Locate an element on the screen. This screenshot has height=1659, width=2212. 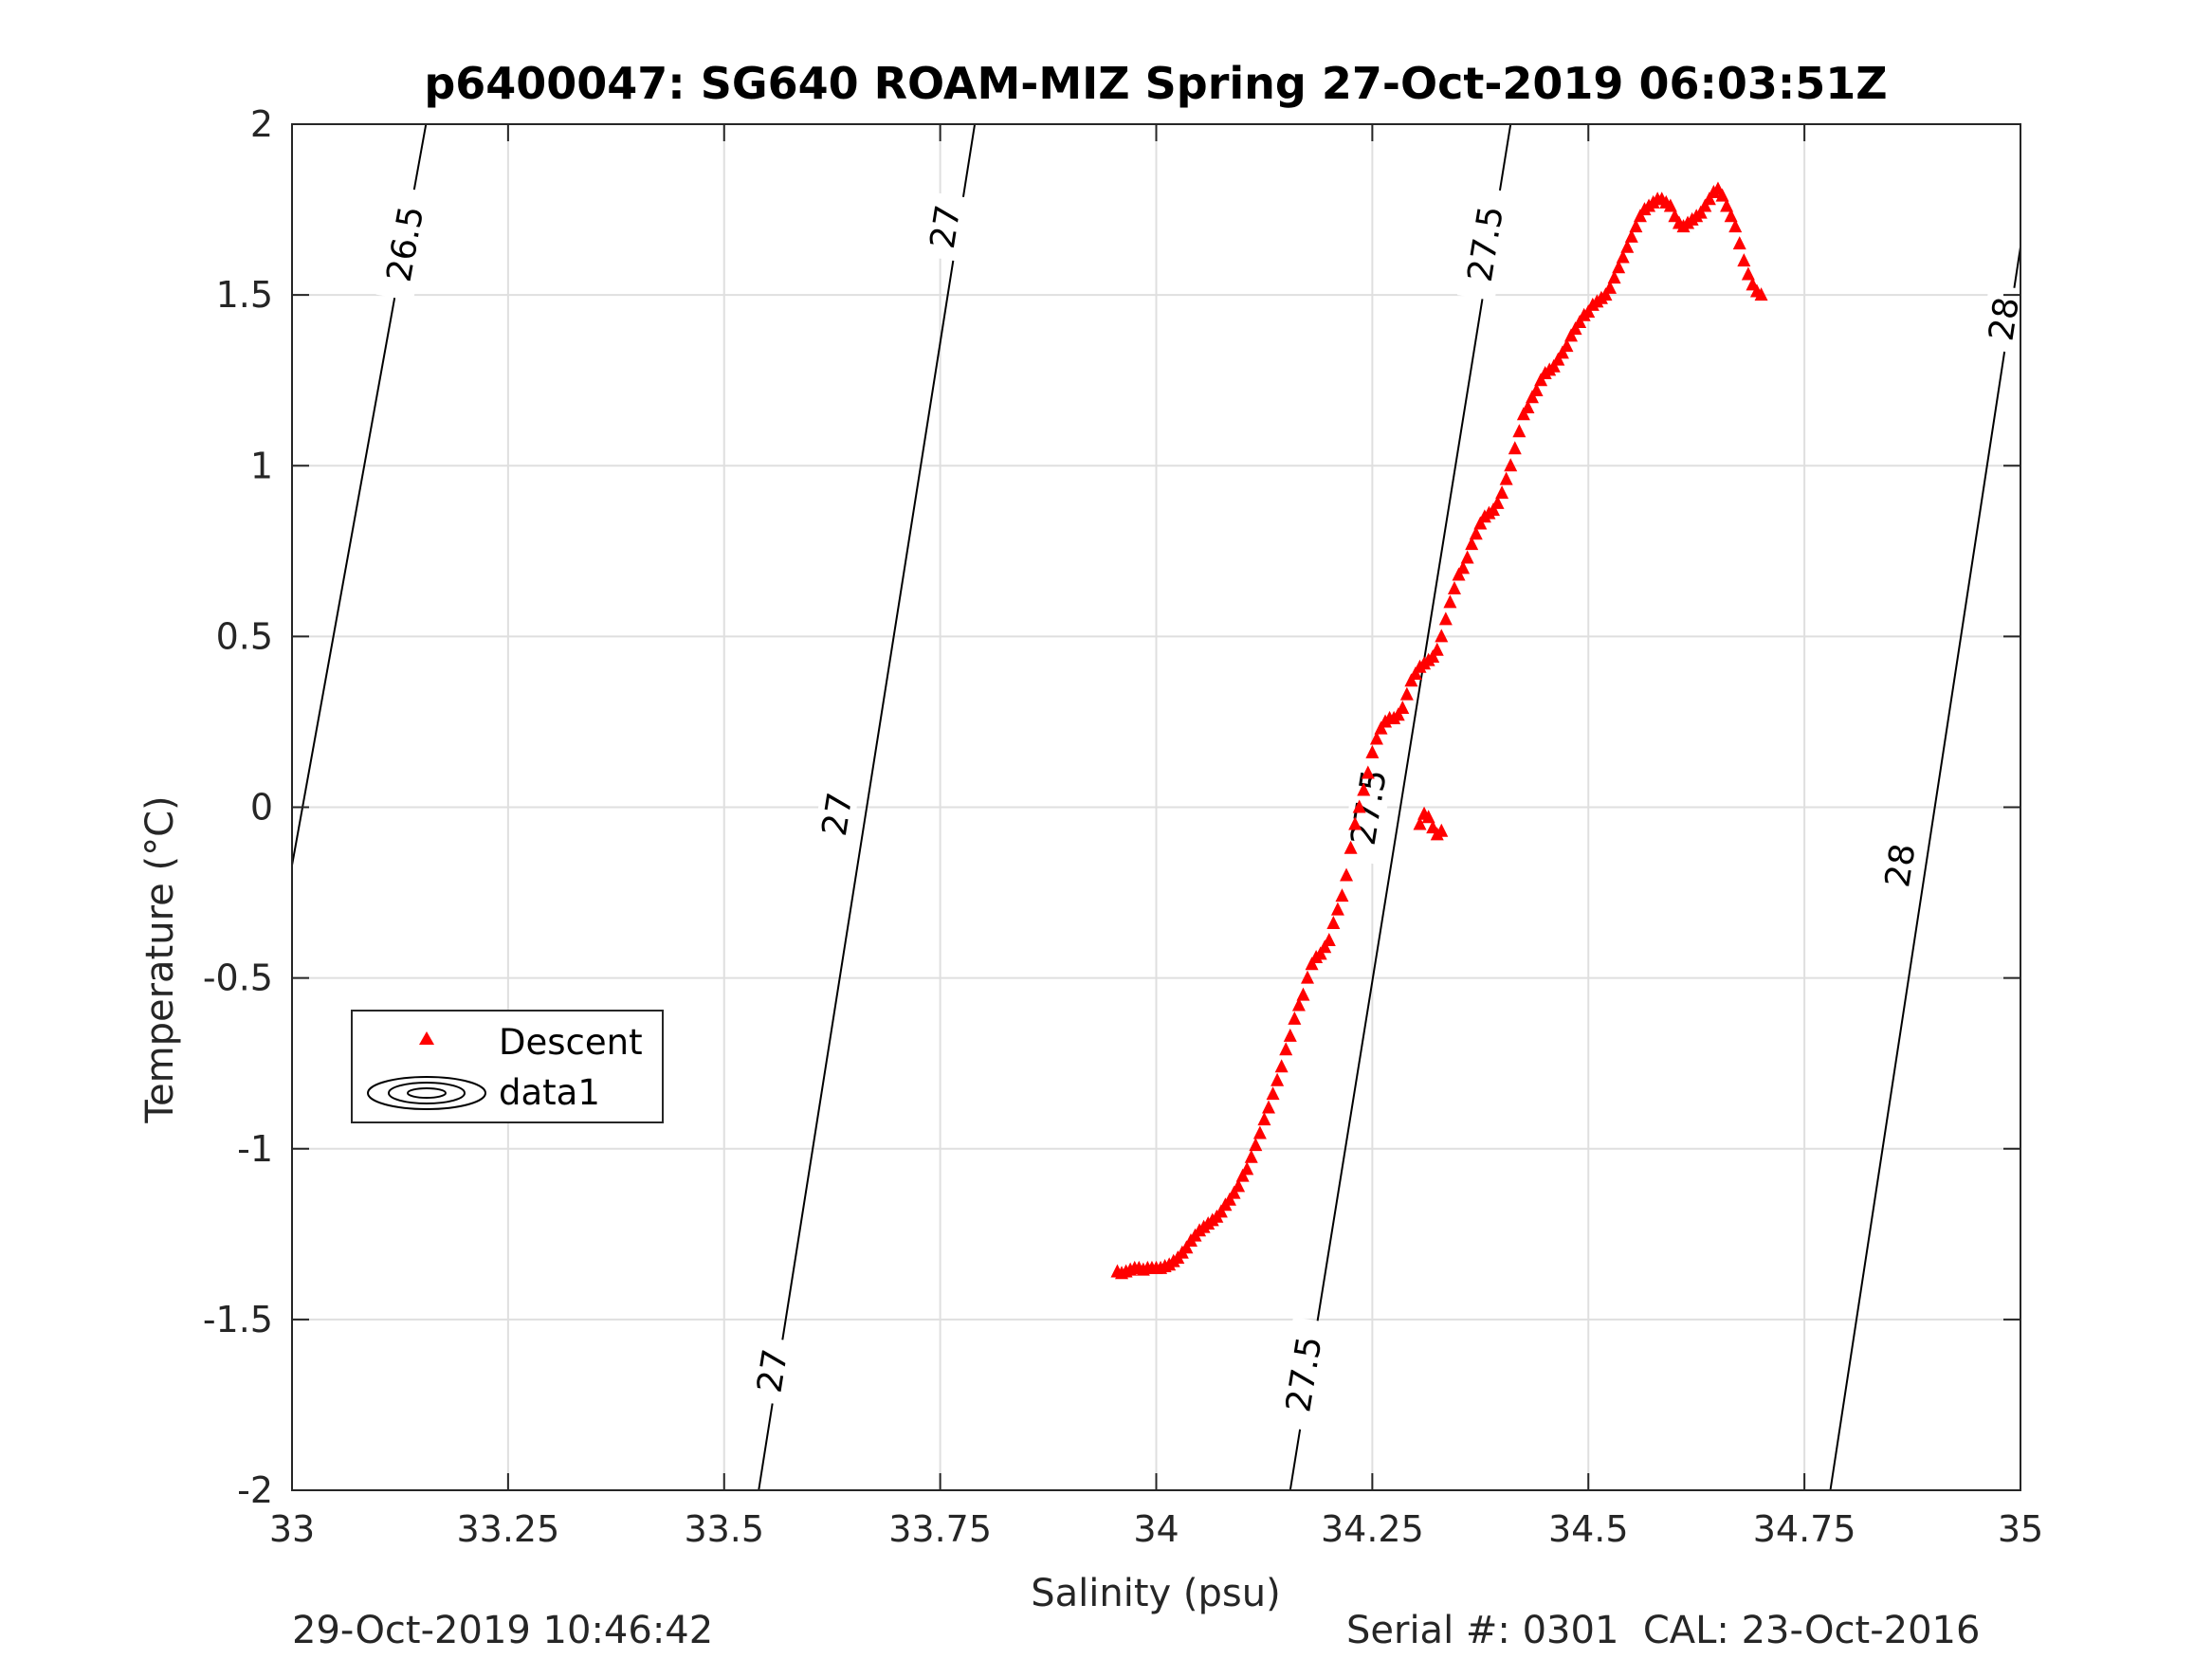
x-tick-label: 33.75 is located at coordinates (940, 1529).